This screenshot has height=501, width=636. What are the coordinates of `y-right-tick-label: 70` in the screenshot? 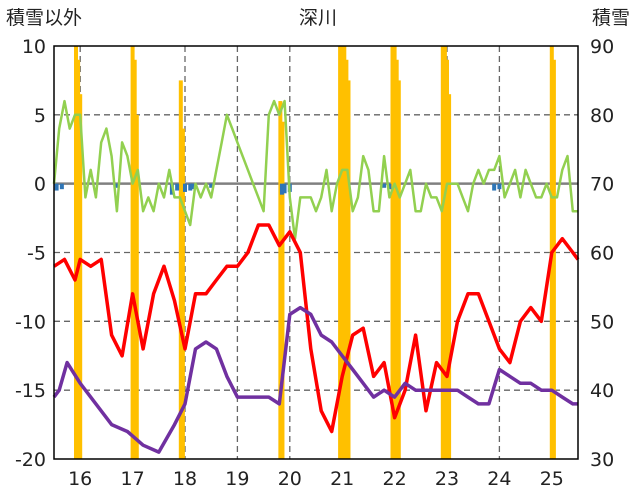 It's located at (602, 185).